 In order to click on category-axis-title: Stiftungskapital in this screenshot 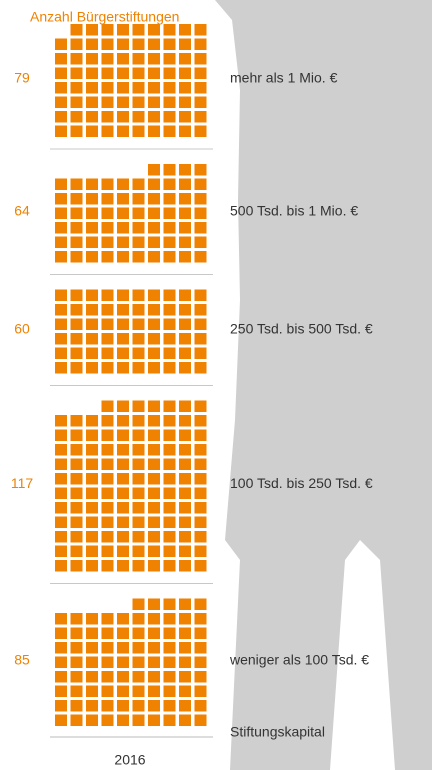, I will do `click(277, 732)`.